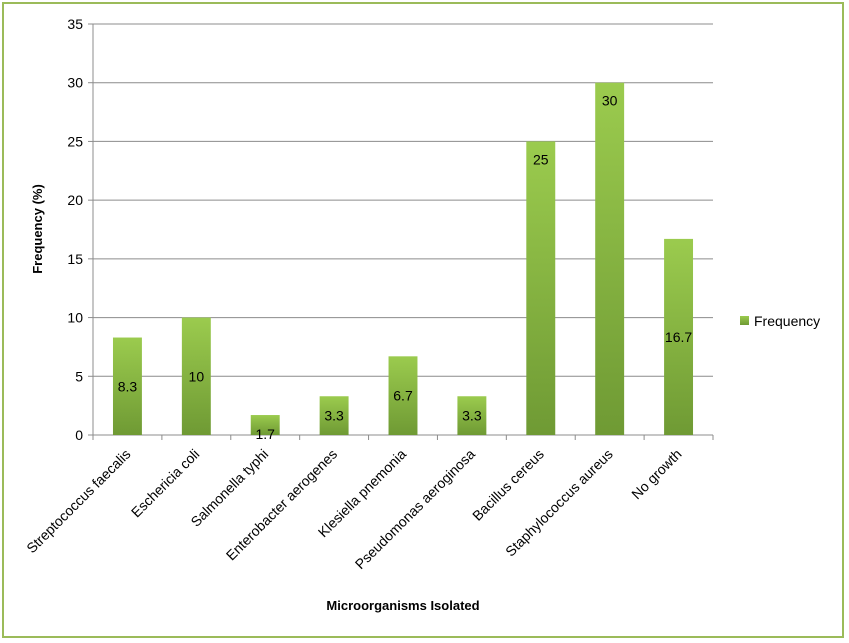 The image size is (849, 643). What do you see at coordinates (402, 605) in the screenshot?
I see `x-axis-title: Microorganisms Isolated` at bounding box center [402, 605].